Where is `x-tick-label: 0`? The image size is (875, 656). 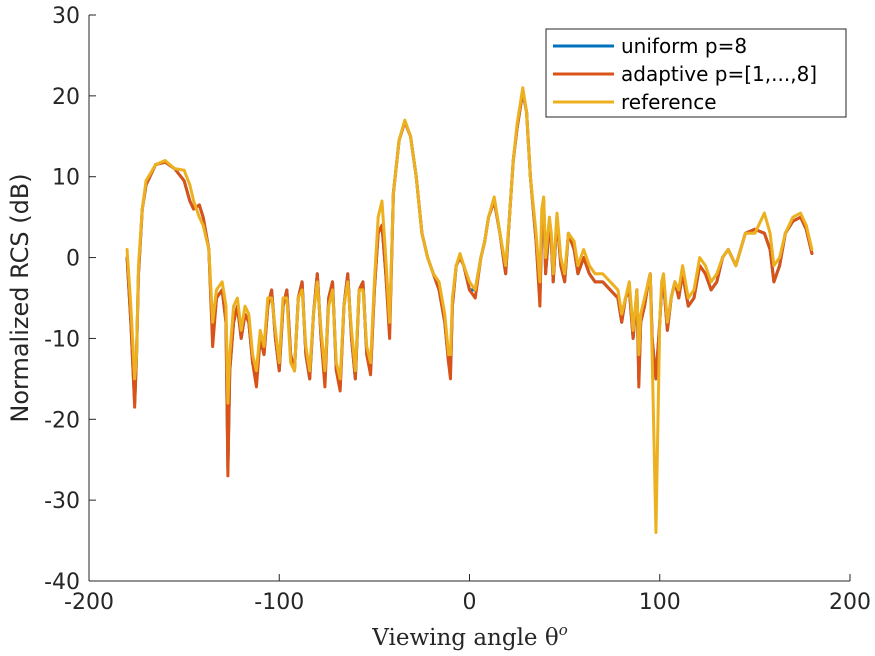 x-tick-label: 0 is located at coordinates (470, 602).